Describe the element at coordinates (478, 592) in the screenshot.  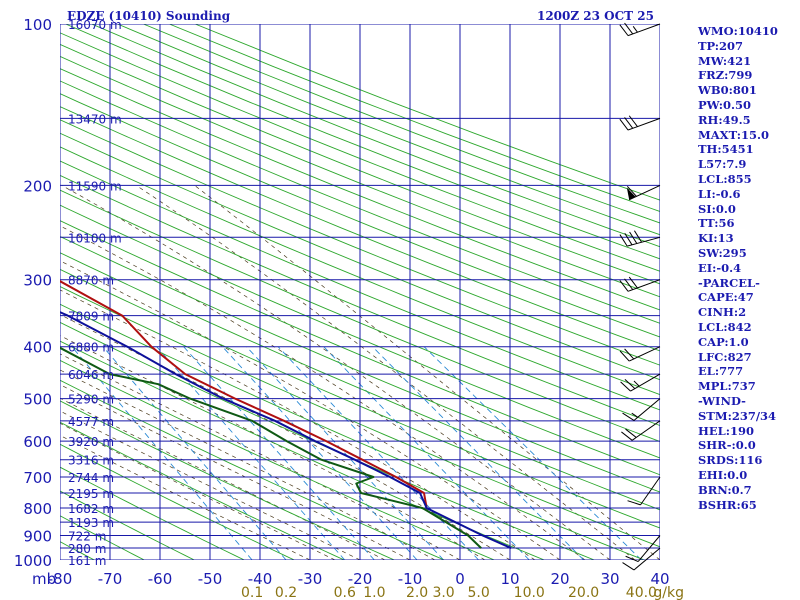
I see `mixing-ratio-label: 5.0` at that location.